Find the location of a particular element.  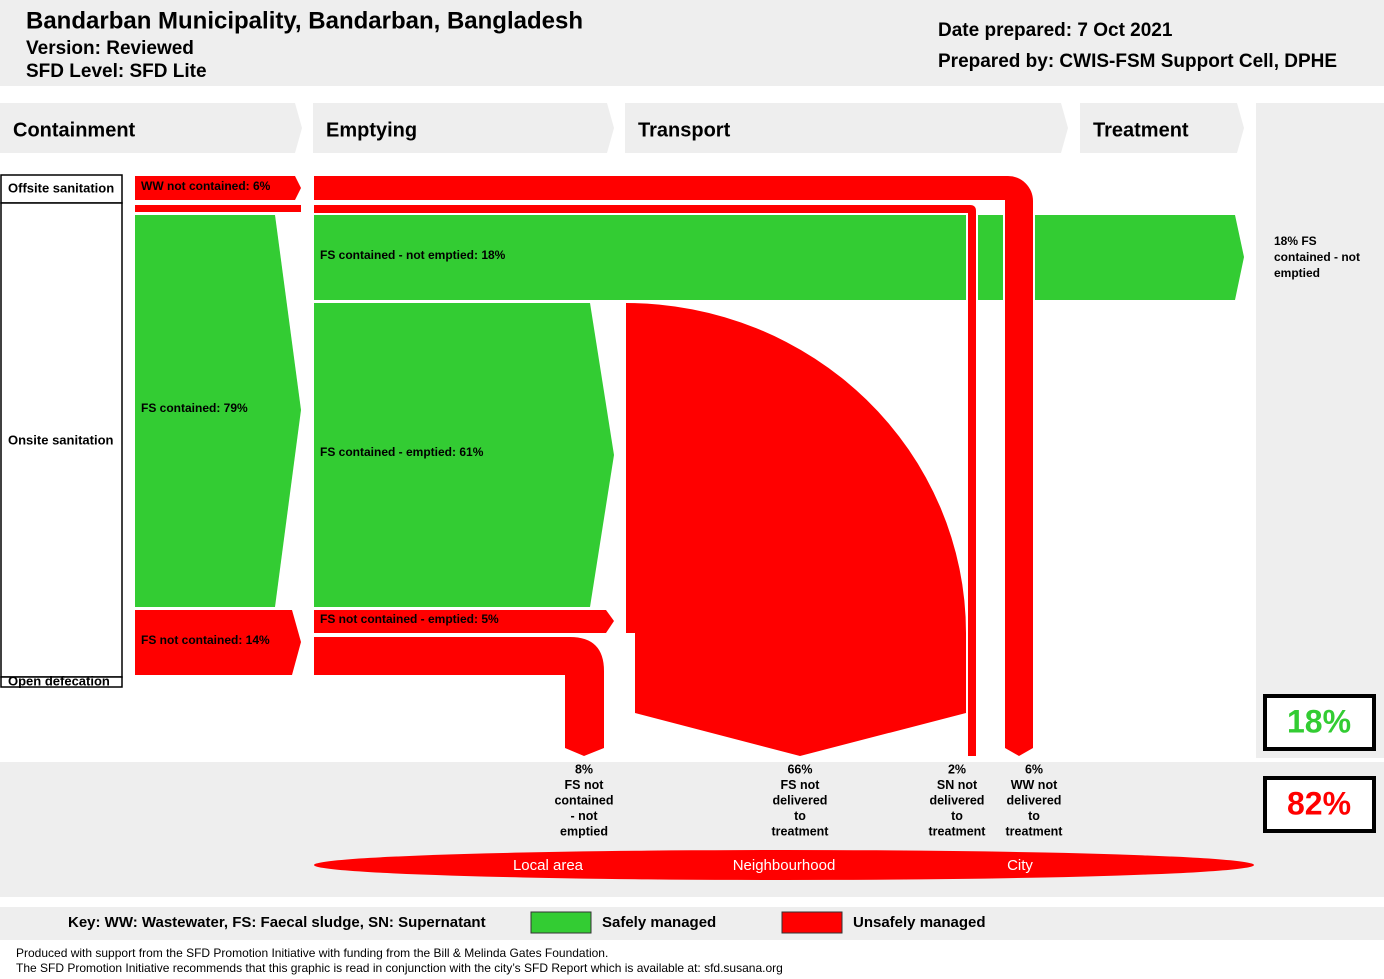

prepared-by: Prepared by: CWIS-FSM Support Cell, DPHE is located at coordinates (1137, 61).